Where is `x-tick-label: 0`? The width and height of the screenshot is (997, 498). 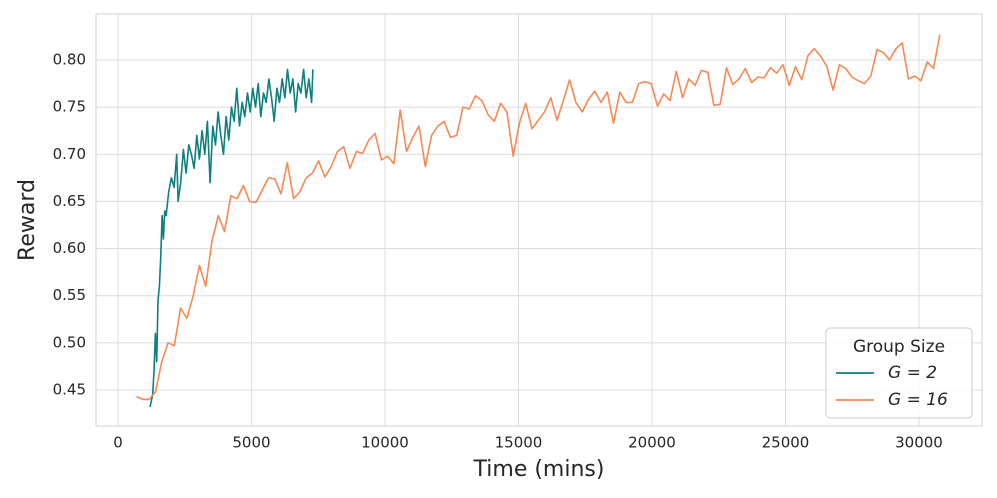
x-tick-label: 0 is located at coordinates (118, 443).